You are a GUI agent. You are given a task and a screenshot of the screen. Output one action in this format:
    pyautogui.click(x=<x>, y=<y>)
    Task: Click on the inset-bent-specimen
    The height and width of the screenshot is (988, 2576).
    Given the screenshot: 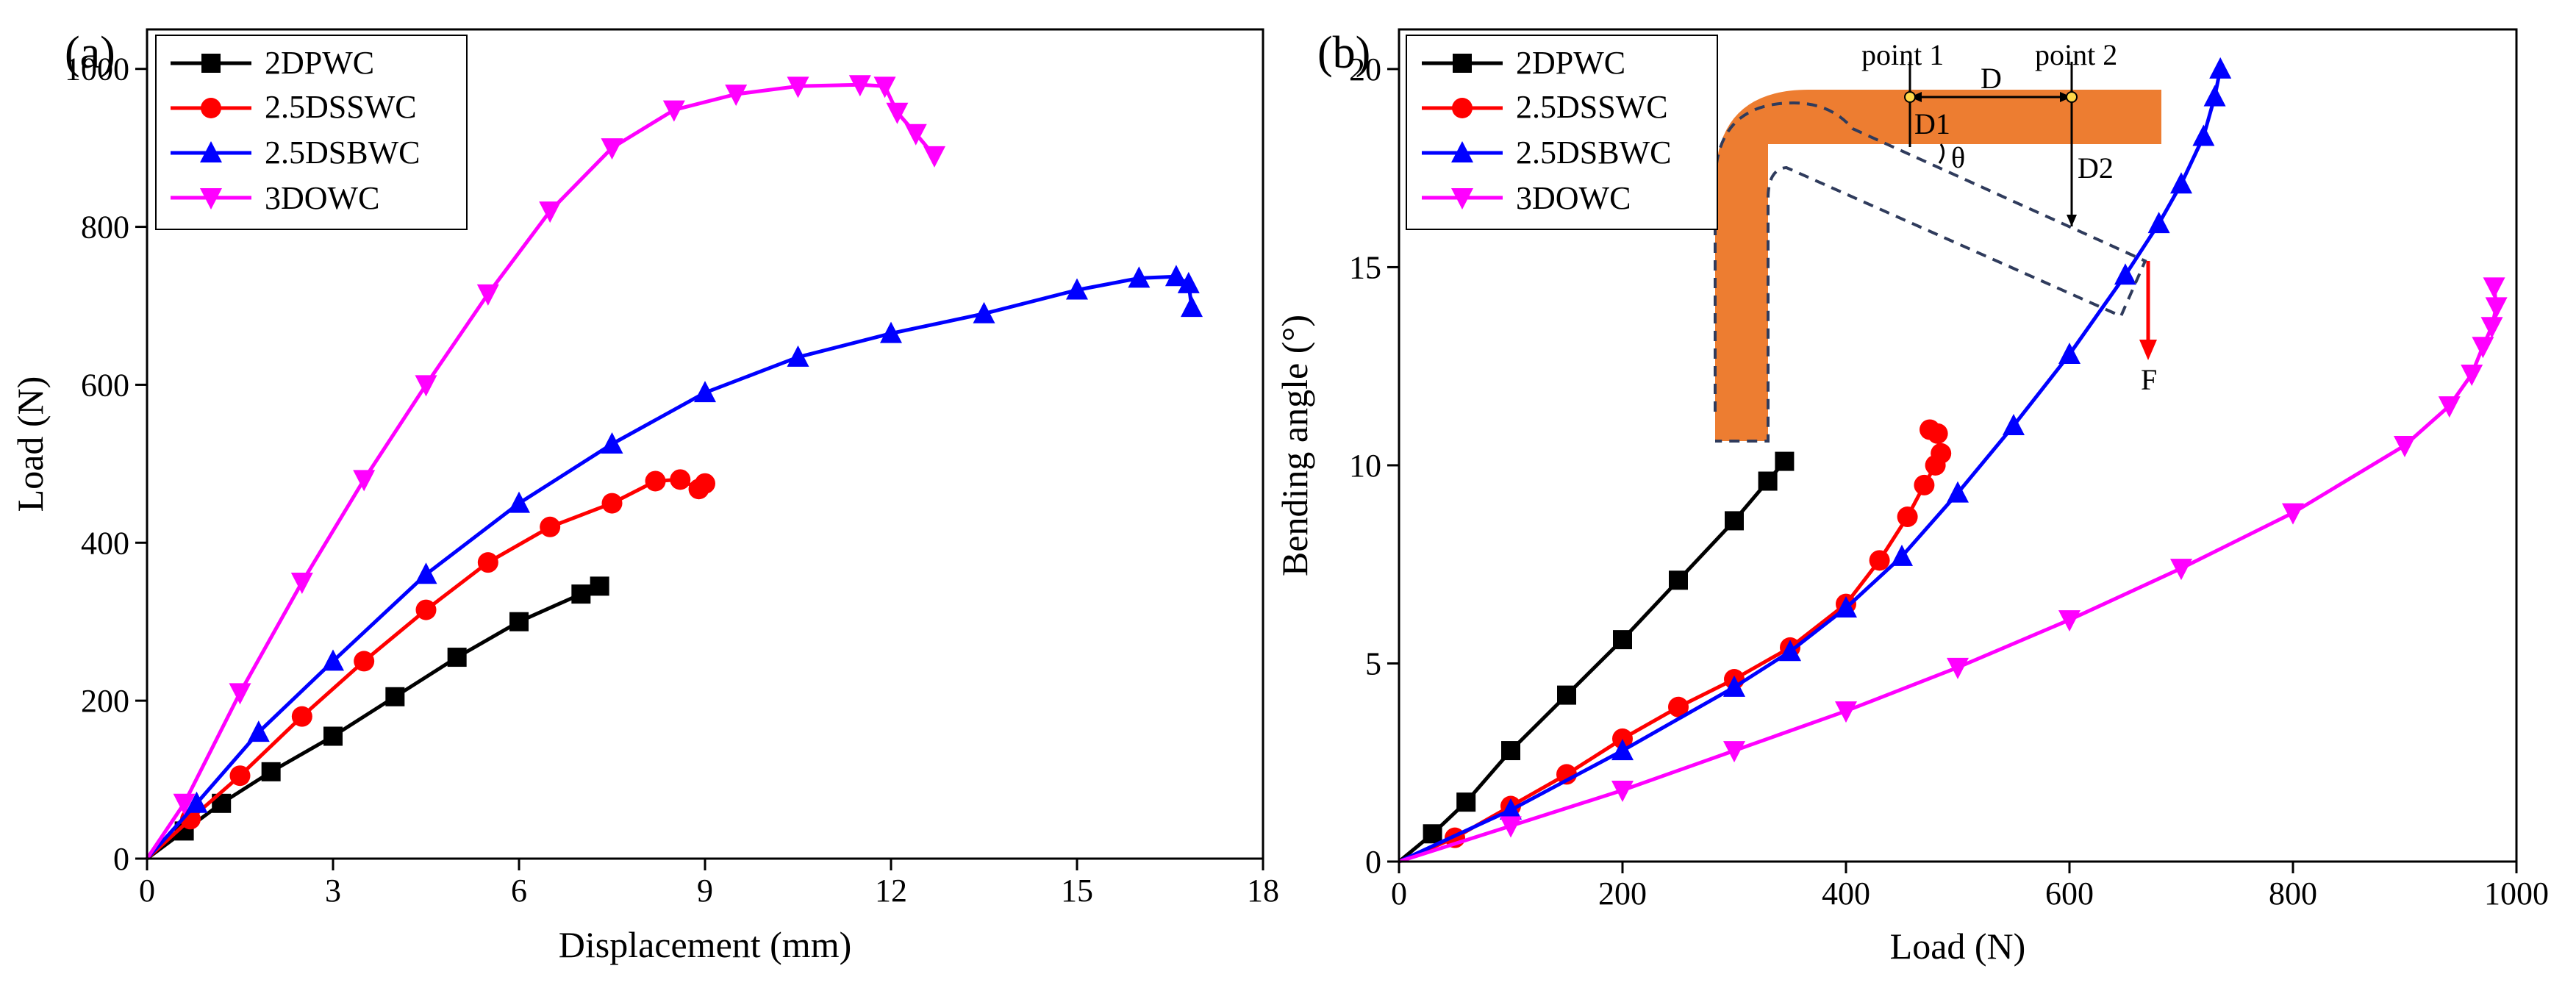 What is the action you would take?
    pyautogui.click(x=1938, y=265)
    